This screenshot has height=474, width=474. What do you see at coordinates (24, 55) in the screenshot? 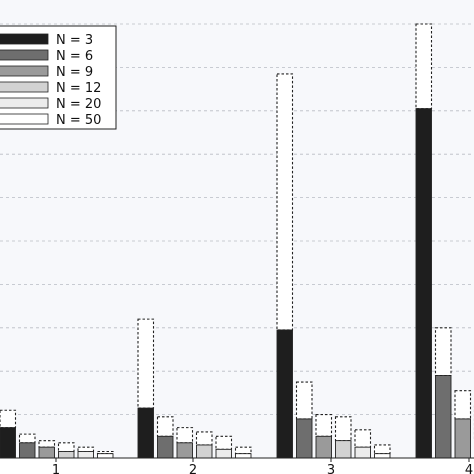
I see `legend-swatch-n6` at bounding box center [24, 55].